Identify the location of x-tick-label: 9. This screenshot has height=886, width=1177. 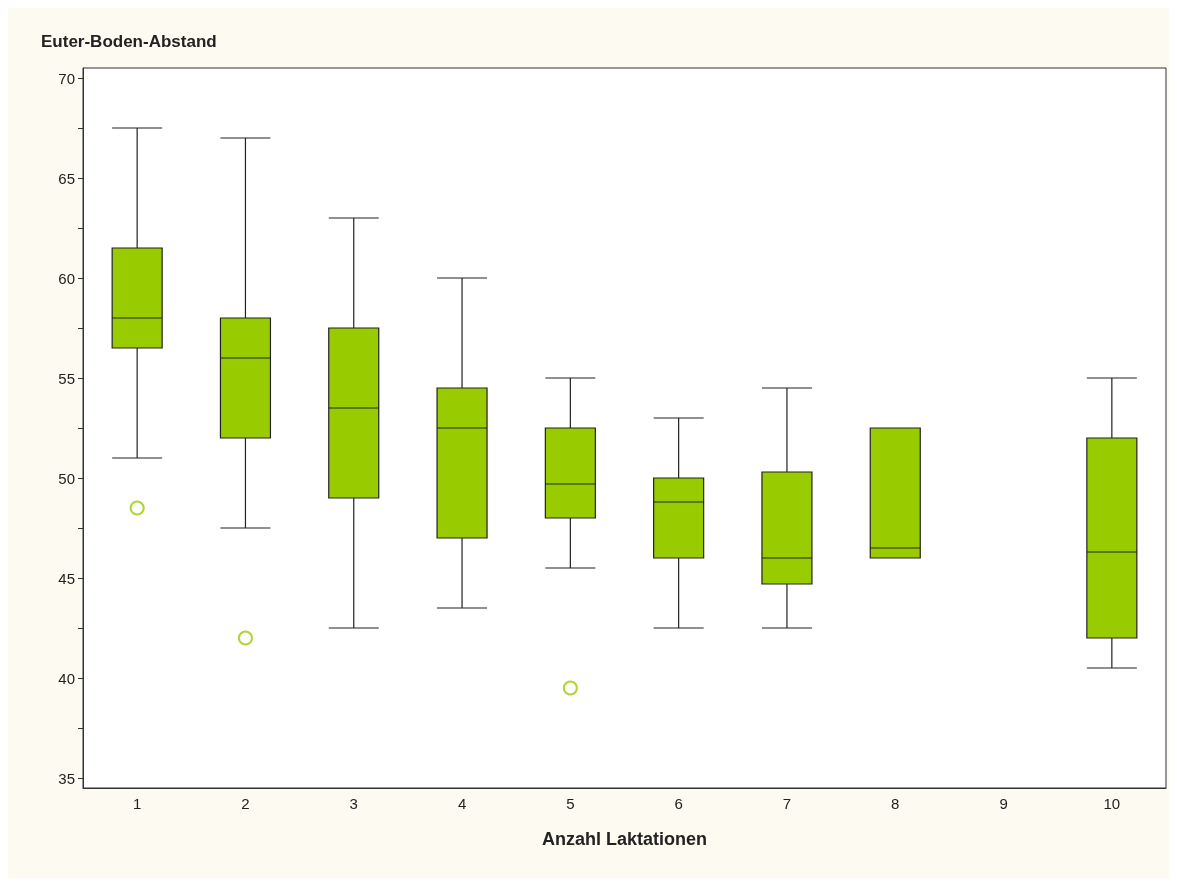
(1003, 803).